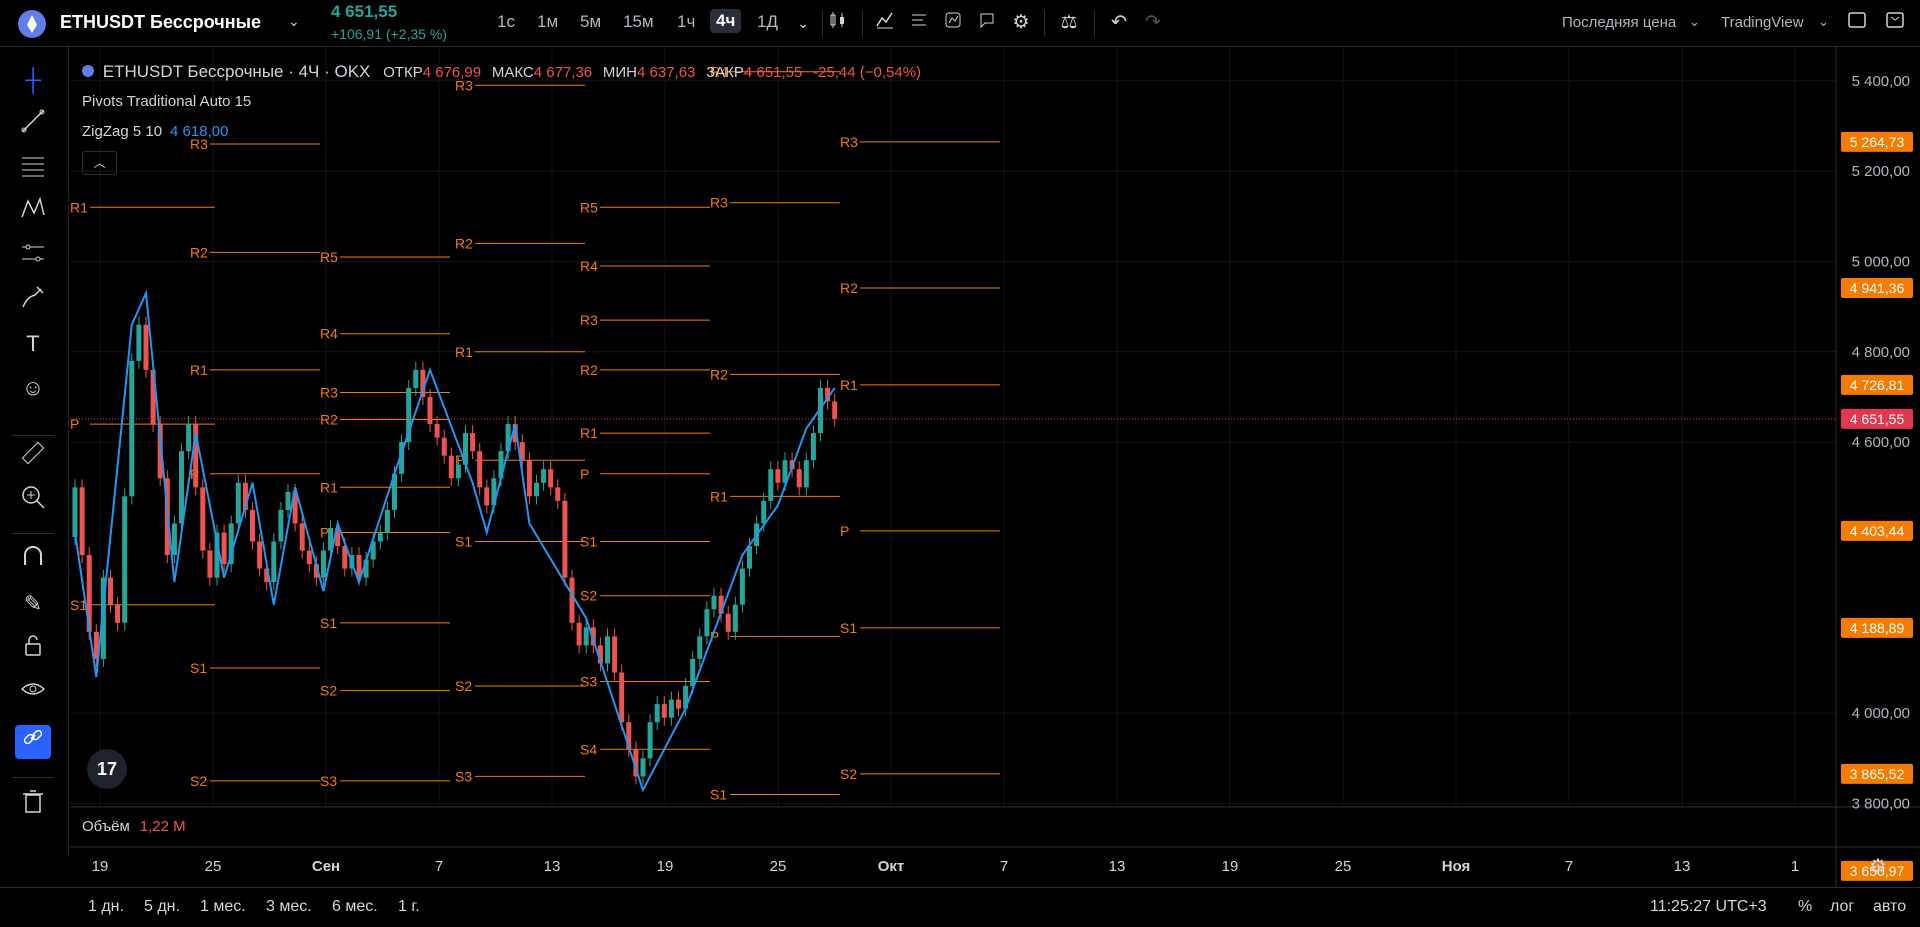 The image size is (1920, 927). Describe the element at coordinates (953, 23) in the screenshot. I see `alert-icon` at that location.